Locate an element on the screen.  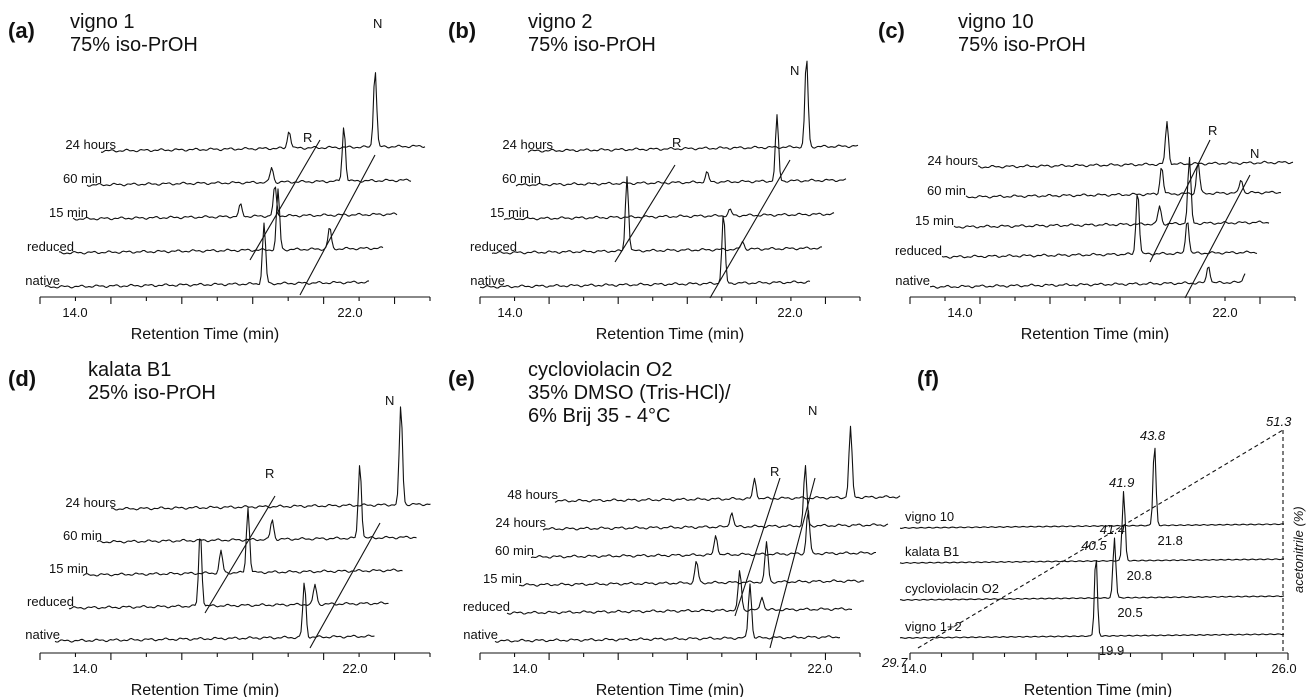
acetonitrile-gradient-line is located at coordinates (1100, 539).